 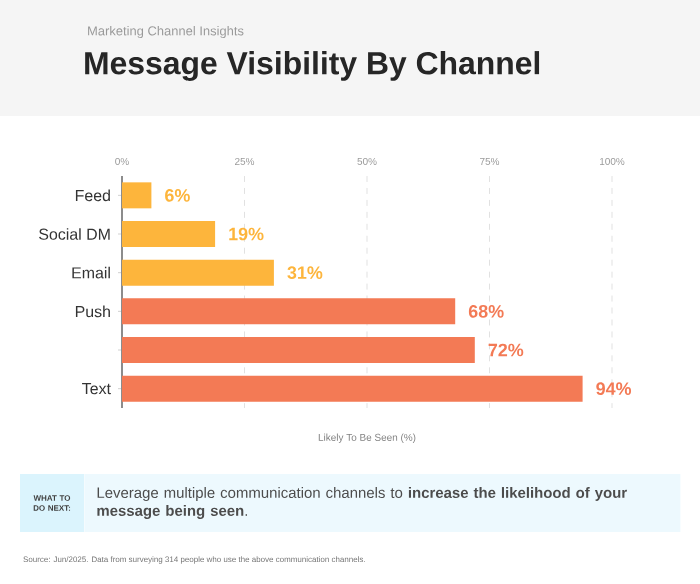 What do you see at coordinates (614, 389) in the screenshot?
I see `data-label: 94%` at bounding box center [614, 389].